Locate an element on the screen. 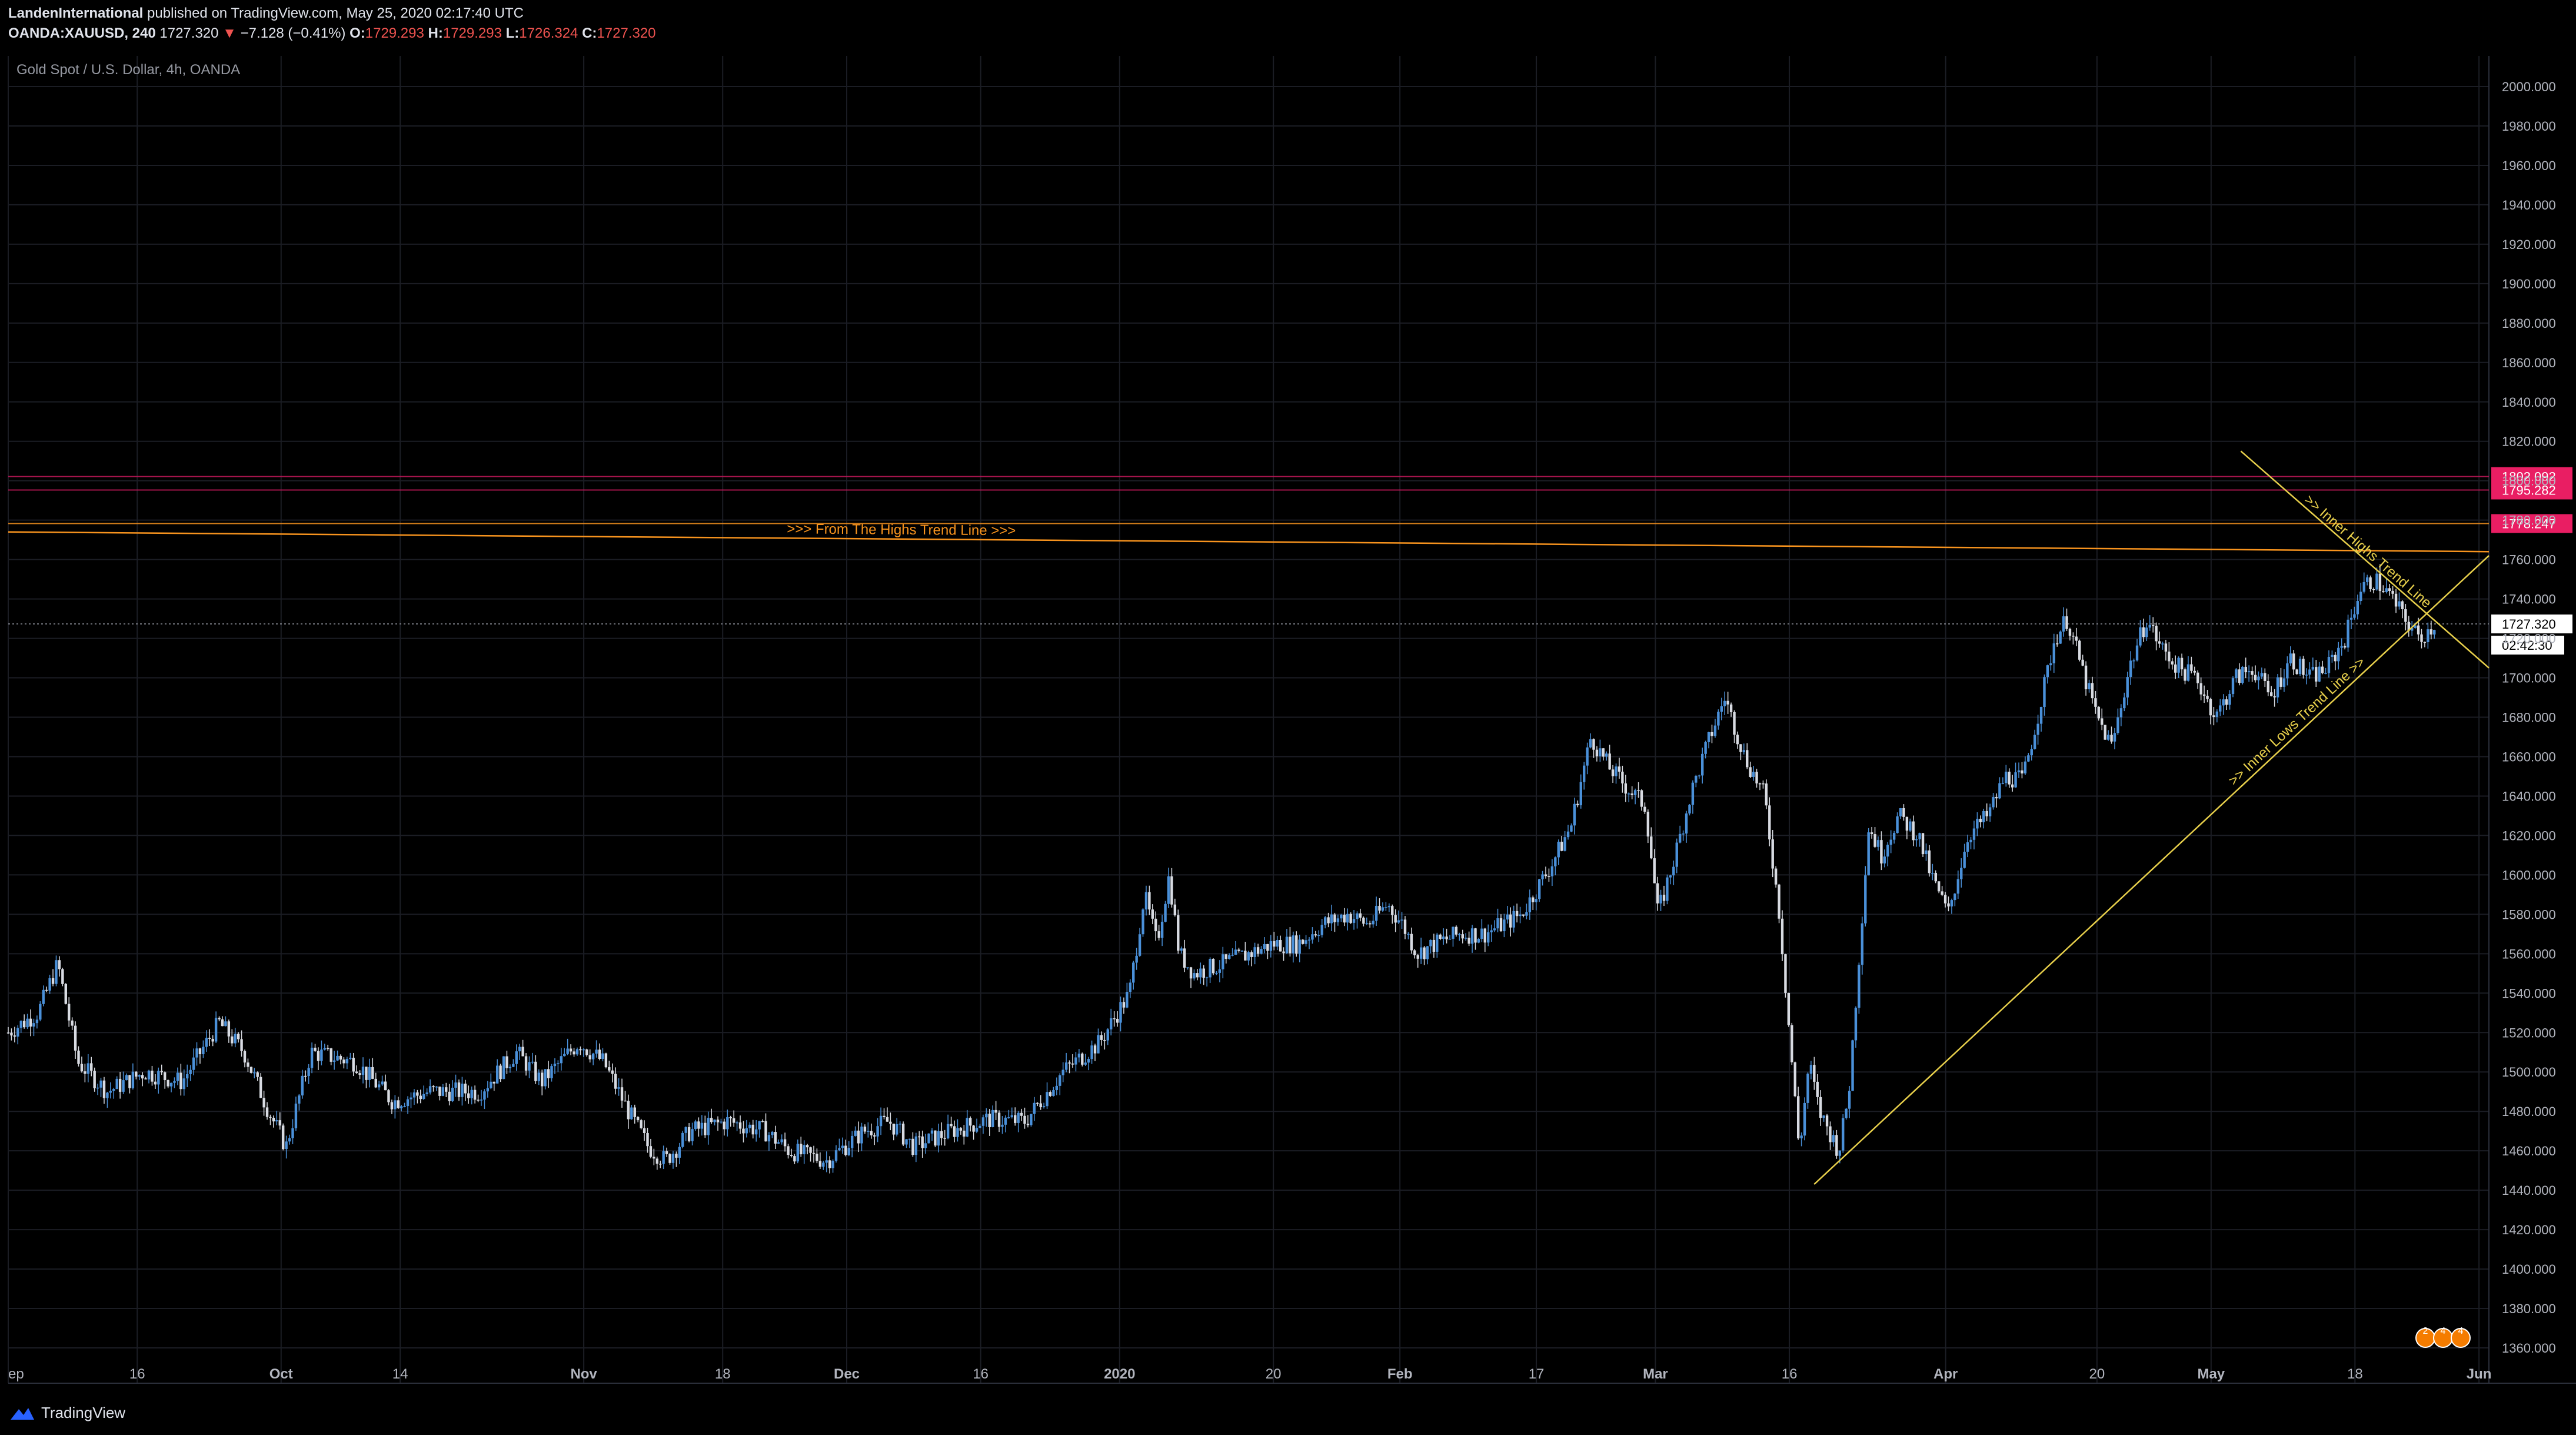 The image size is (2576, 1435). symbol-label: OANDA:XAUUSD, 240 is located at coordinates (82, 33).